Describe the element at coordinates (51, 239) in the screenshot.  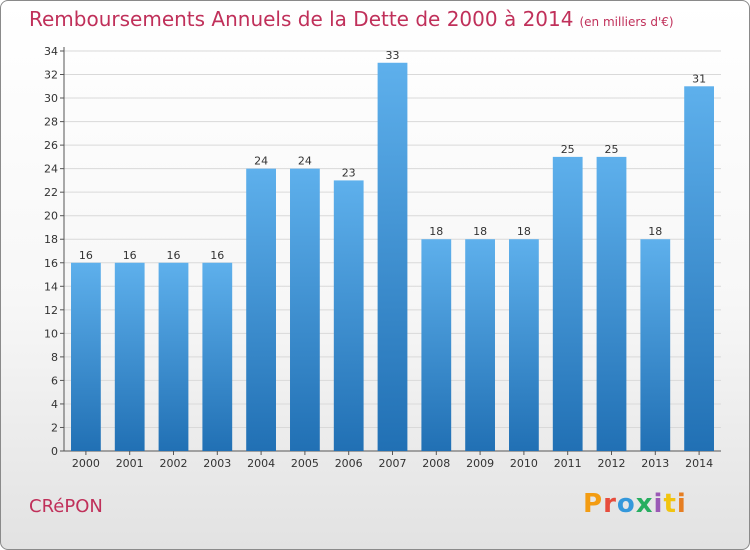
I see `y-tick-label: 18` at that location.